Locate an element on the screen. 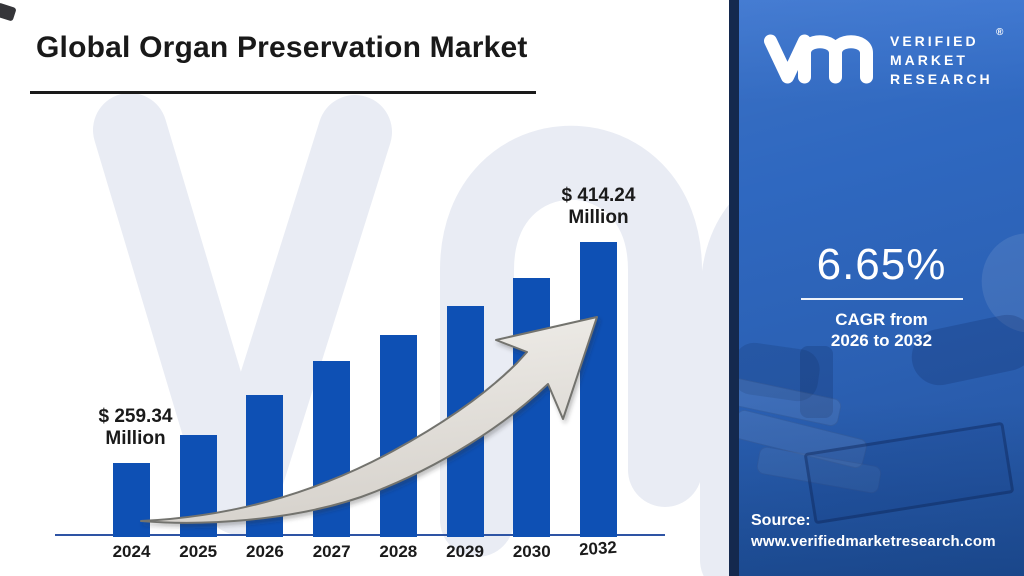 This screenshot has height=576, width=1024. year-label-2029: 2029 is located at coordinates (465, 551).